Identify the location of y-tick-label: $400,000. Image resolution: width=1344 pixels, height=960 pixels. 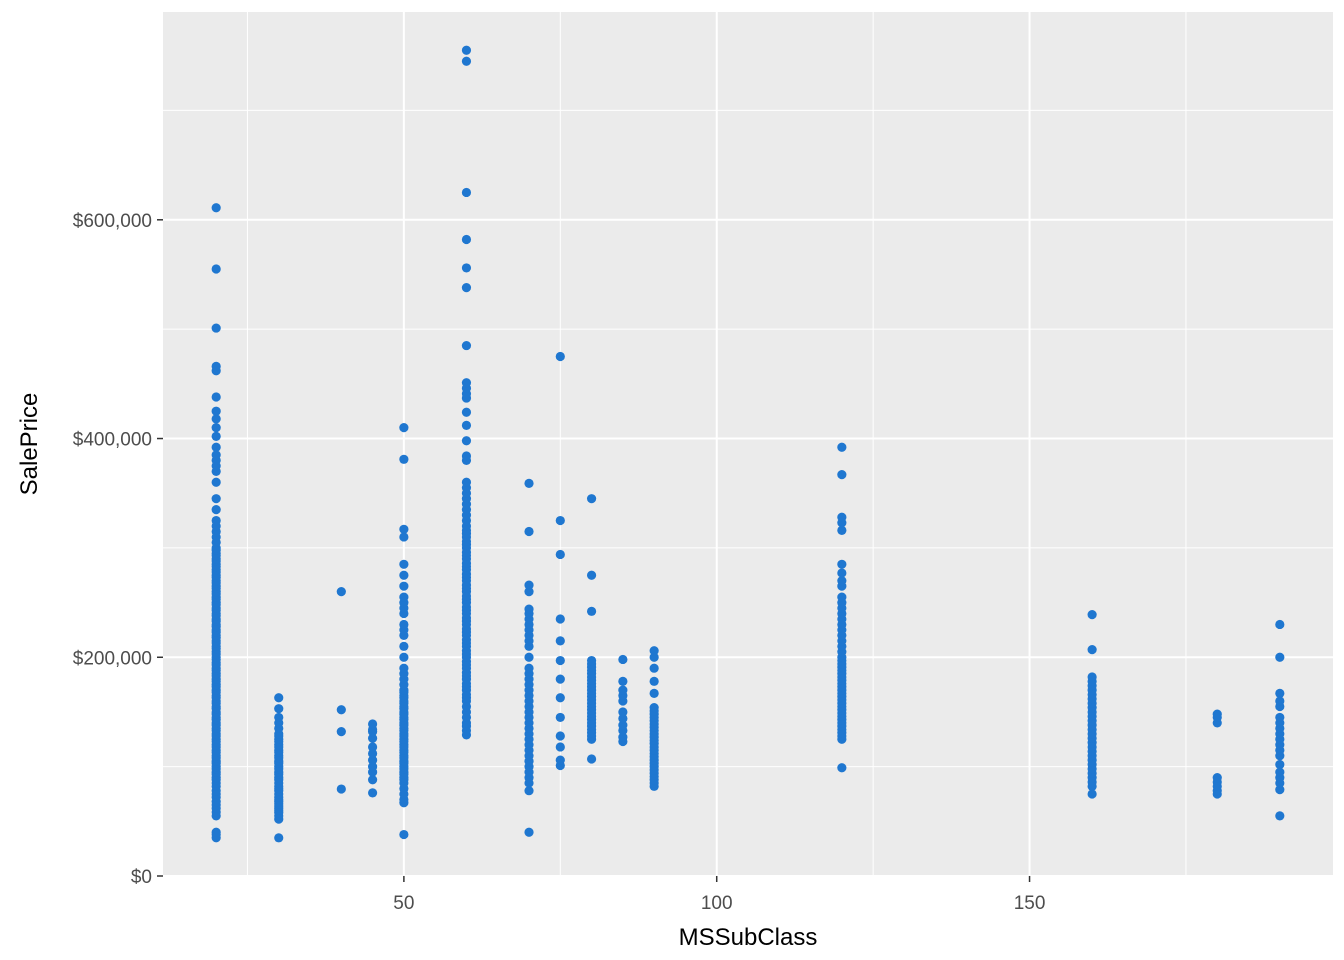
(112, 440).